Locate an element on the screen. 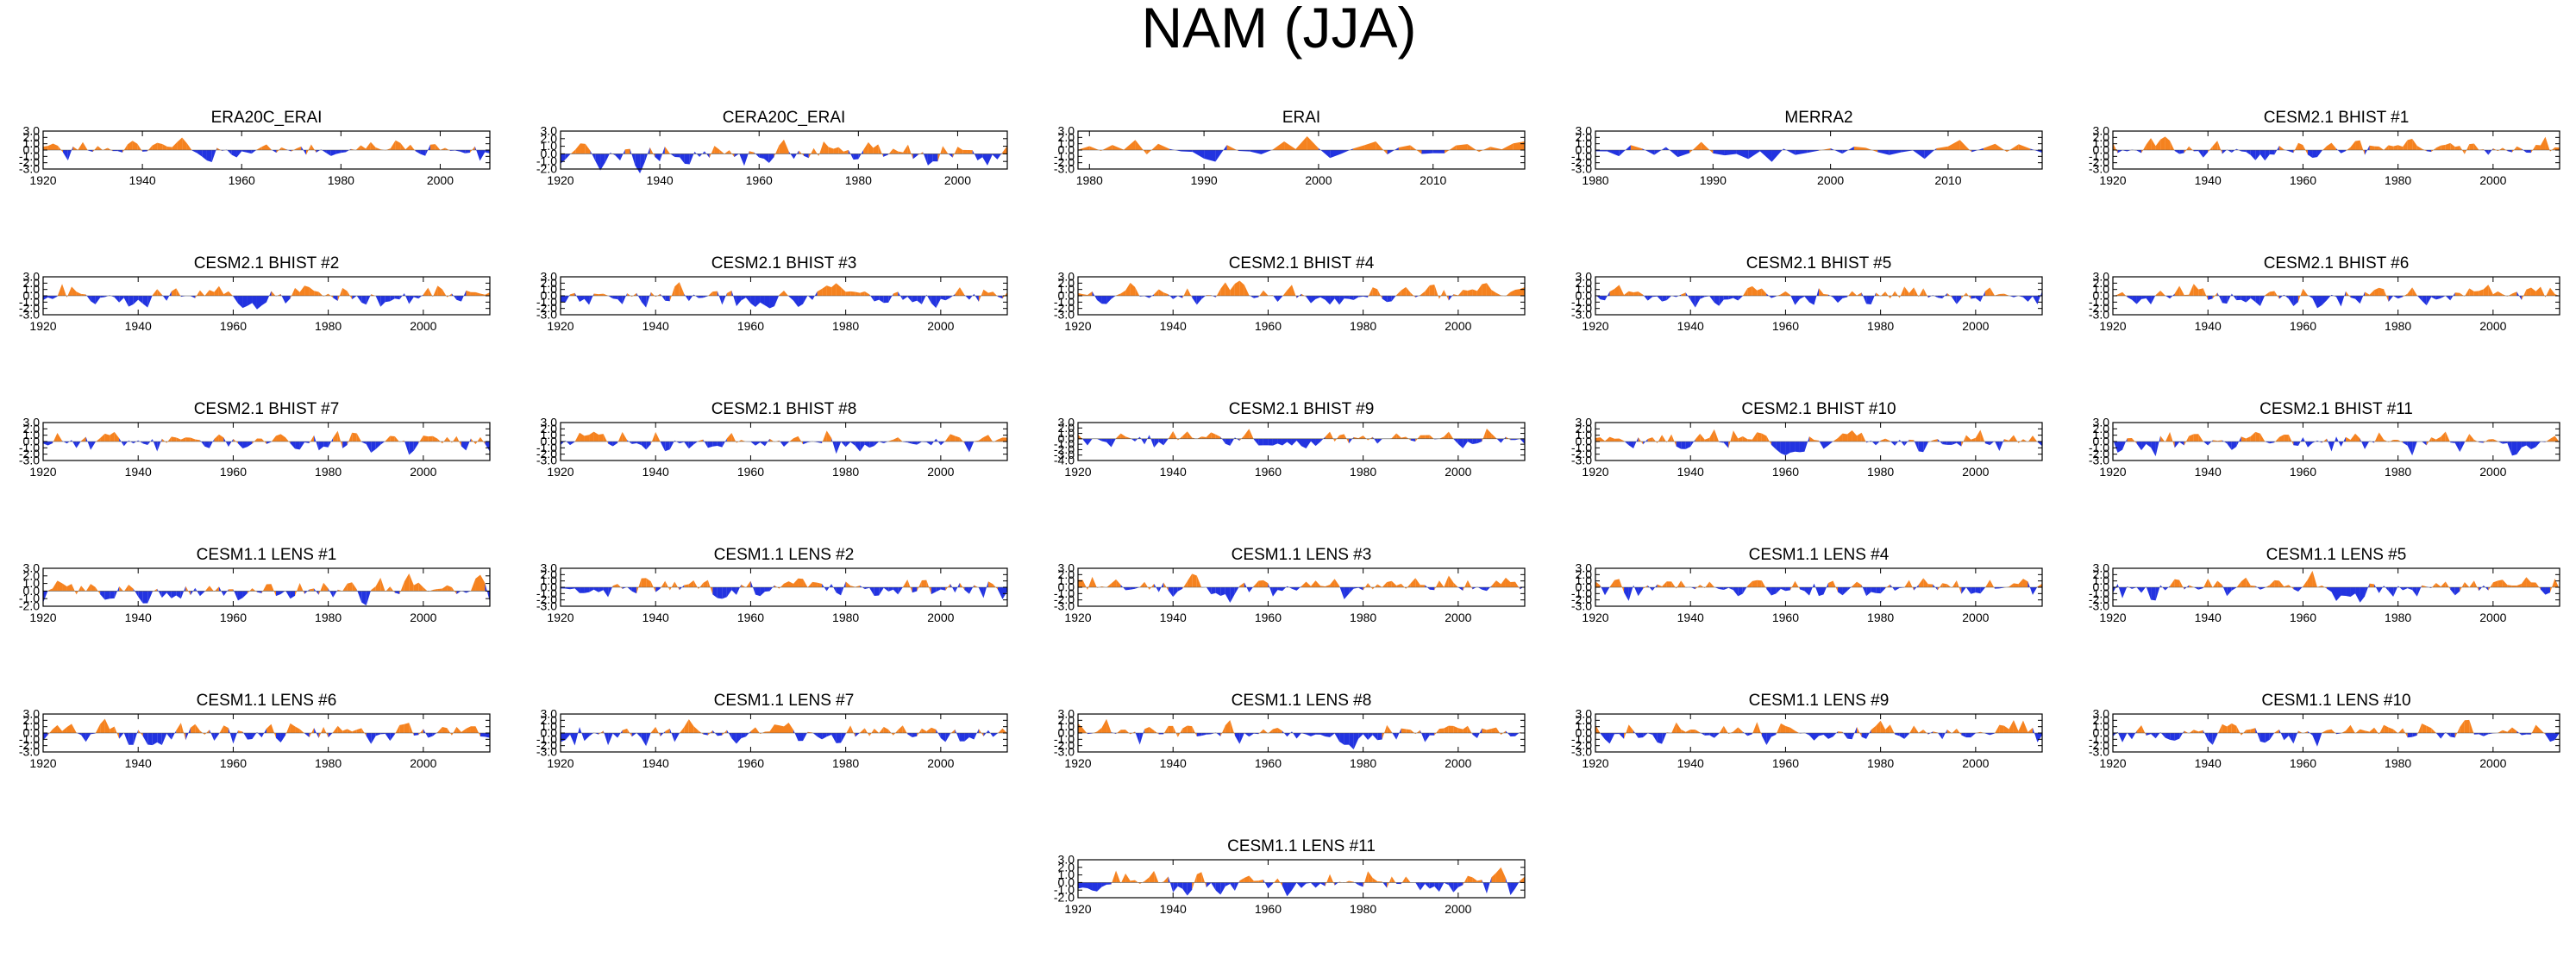  y-tick-label: -2.0 is located at coordinates (546, 454).